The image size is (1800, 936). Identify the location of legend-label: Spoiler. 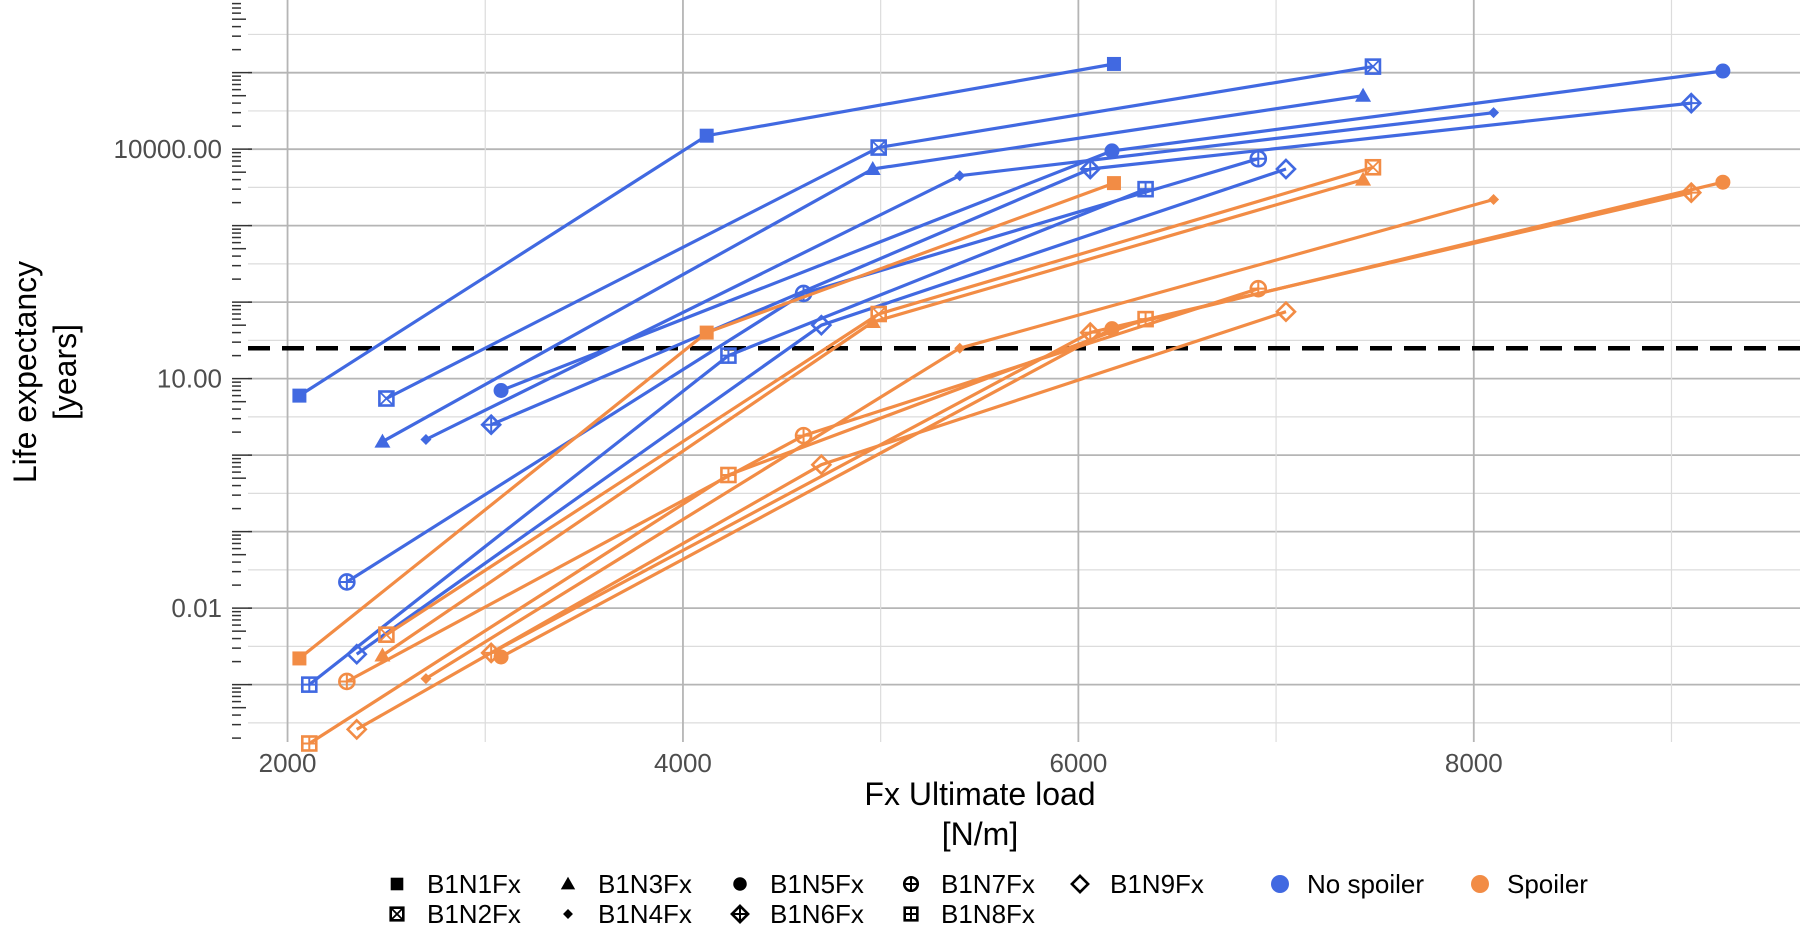
(1547, 884).